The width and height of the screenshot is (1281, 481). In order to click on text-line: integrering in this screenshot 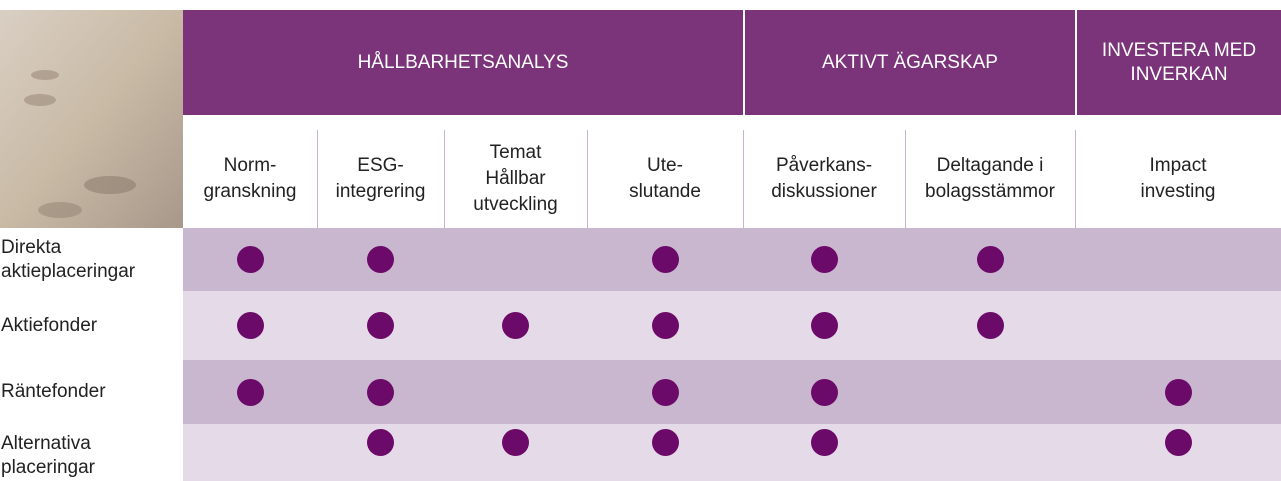, I will do `click(380, 191)`.